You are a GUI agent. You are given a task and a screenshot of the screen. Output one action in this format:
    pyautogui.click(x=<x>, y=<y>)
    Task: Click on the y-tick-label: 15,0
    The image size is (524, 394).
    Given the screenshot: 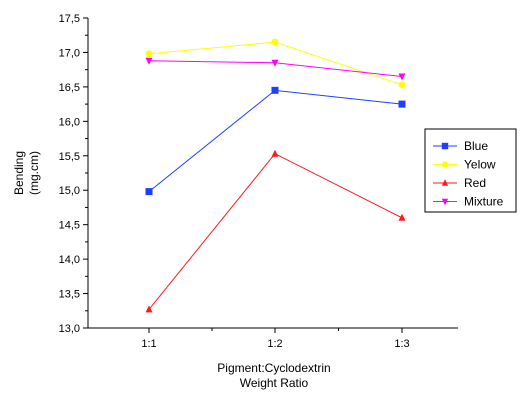 What is the action you would take?
    pyautogui.click(x=69, y=191)
    